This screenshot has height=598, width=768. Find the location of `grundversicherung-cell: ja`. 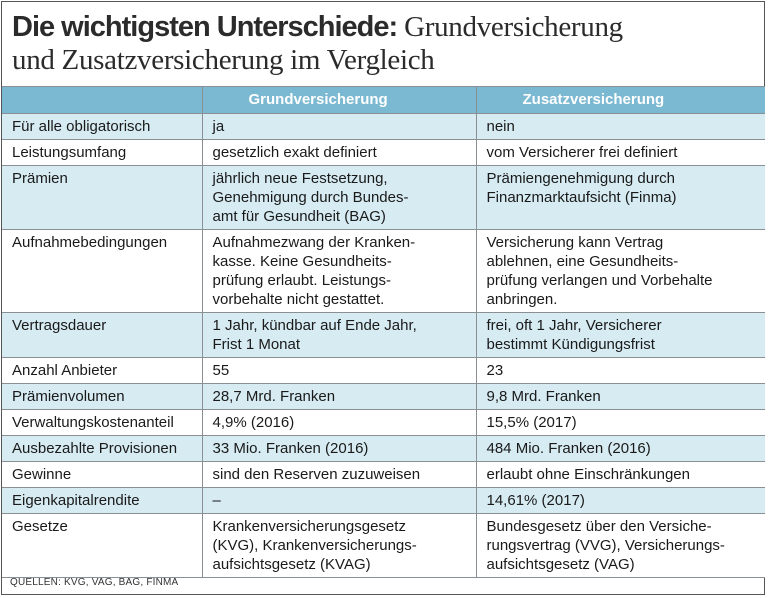

grundversicherung-cell: ja is located at coordinates (338, 126).